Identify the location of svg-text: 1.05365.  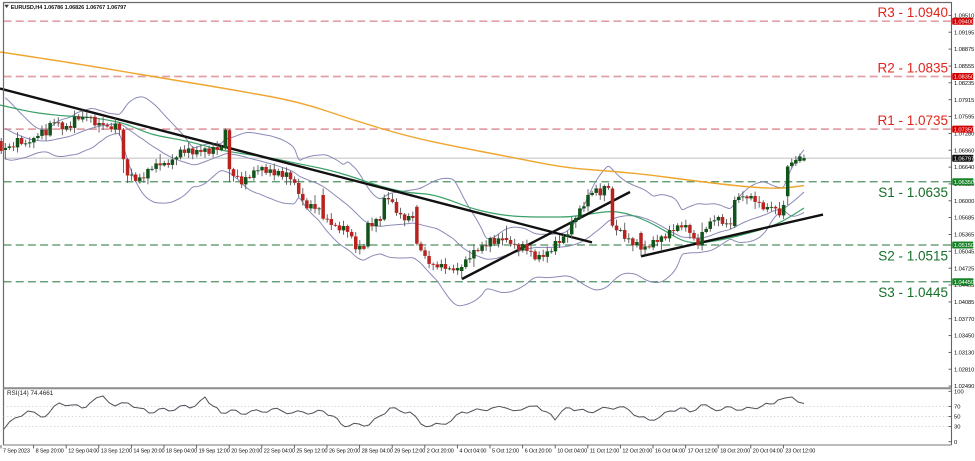
(964, 236).